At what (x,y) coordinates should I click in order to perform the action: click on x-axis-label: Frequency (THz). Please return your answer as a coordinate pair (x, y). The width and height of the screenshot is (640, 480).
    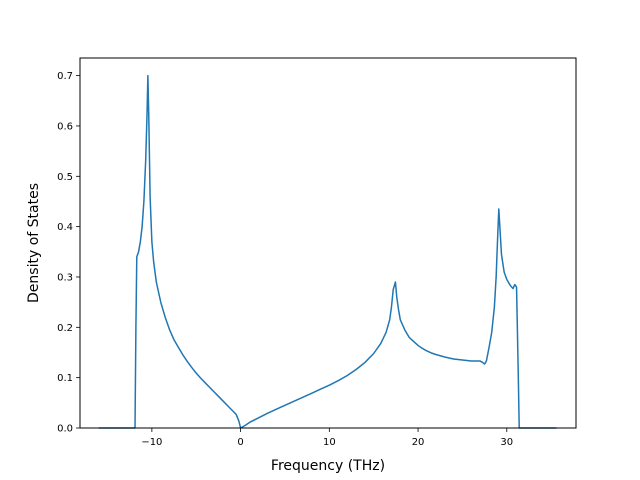
    Looking at the image, I should click on (328, 466).